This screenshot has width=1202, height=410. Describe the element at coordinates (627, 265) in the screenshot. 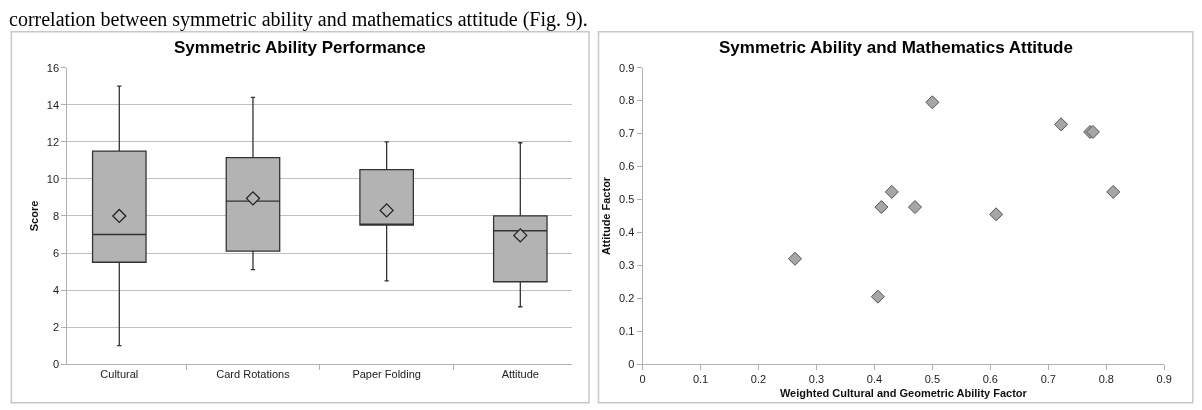

I see `y-tick-label: 0.3` at that location.